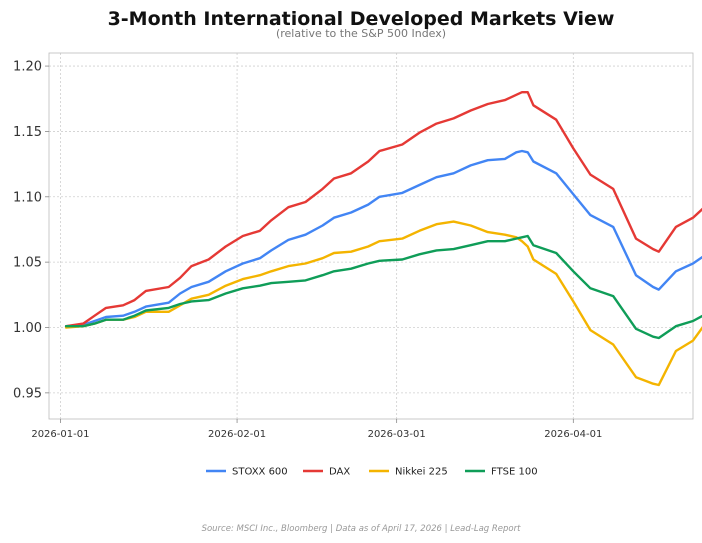 This screenshot has width=702, height=543. Describe the element at coordinates (60, 434) in the screenshot. I see `x-tick-label: 2026-01-01` at that location.